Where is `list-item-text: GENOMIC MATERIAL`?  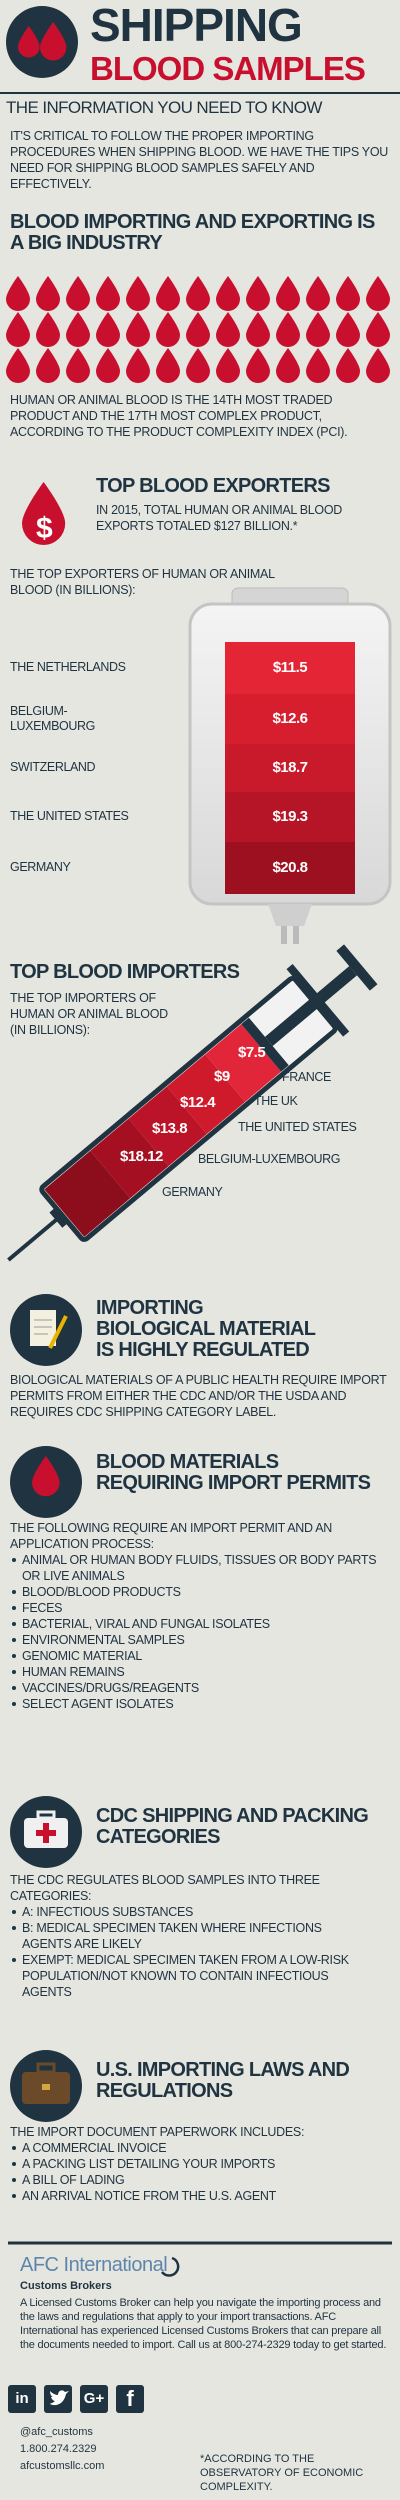 list-item-text: GENOMIC MATERIAL is located at coordinates (82, 1656).